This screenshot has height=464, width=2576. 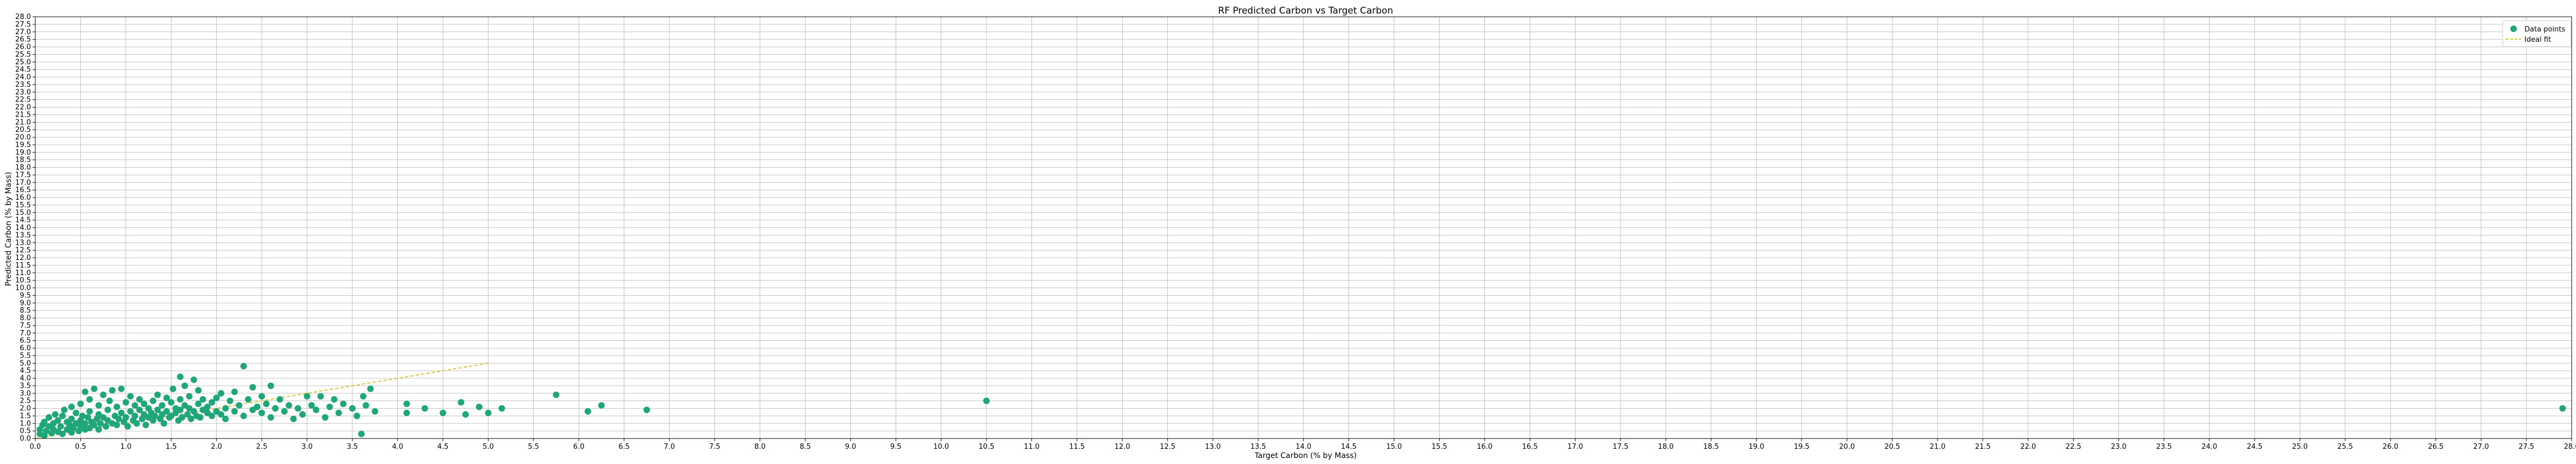 I want to click on y-tick-label: 15.0, so click(x=23, y=213).